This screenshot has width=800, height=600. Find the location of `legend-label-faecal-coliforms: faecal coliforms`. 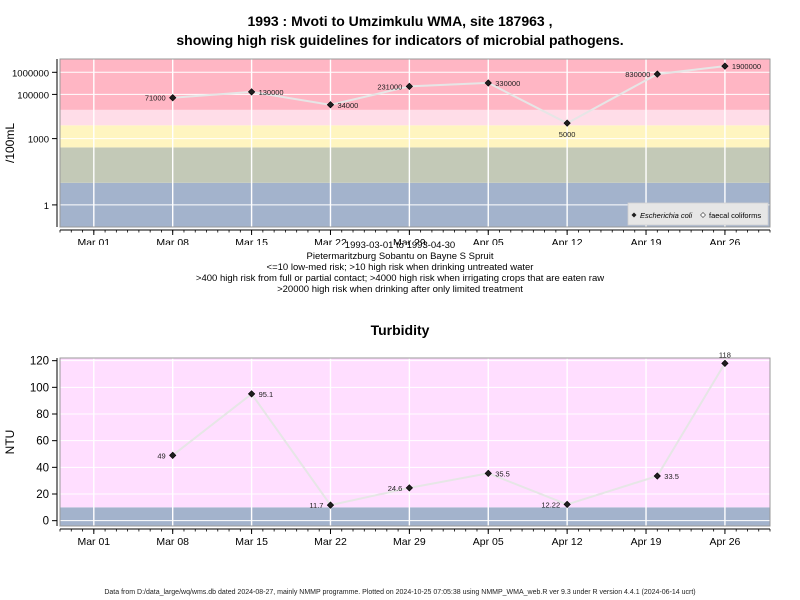

legend-label-faecal-coliforms: faecal coliforms is located at coordinates (735, 215).